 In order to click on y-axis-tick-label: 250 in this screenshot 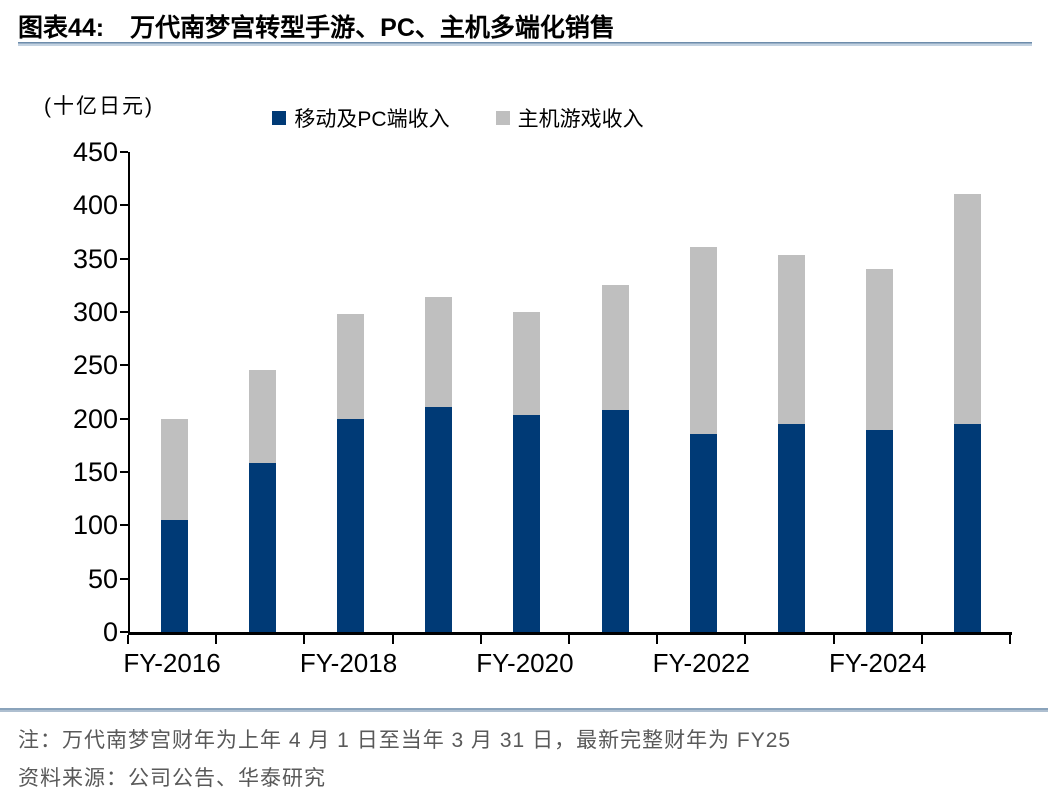, I will do `click(95, 365)`.